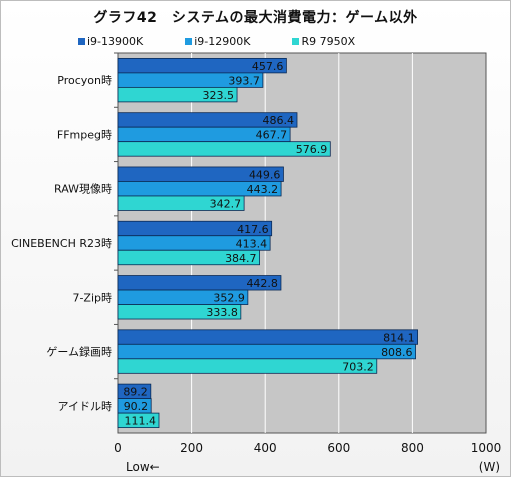 This screenshot has height=477, width=511. Describe the element at coordinates (296, 41) in the screenshot. I see `legend-swatch-r9-7950x` at that location.